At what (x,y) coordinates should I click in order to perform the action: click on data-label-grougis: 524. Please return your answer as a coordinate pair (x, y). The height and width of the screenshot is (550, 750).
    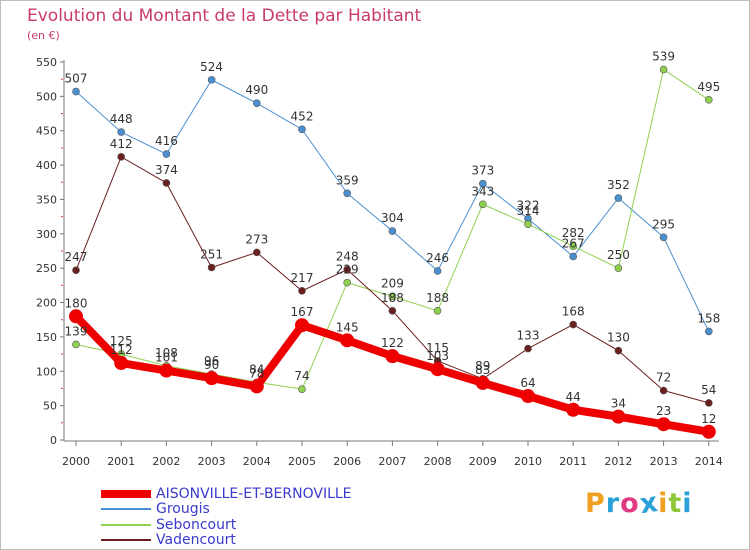
    Looking at the image, I should click on (211, 67).